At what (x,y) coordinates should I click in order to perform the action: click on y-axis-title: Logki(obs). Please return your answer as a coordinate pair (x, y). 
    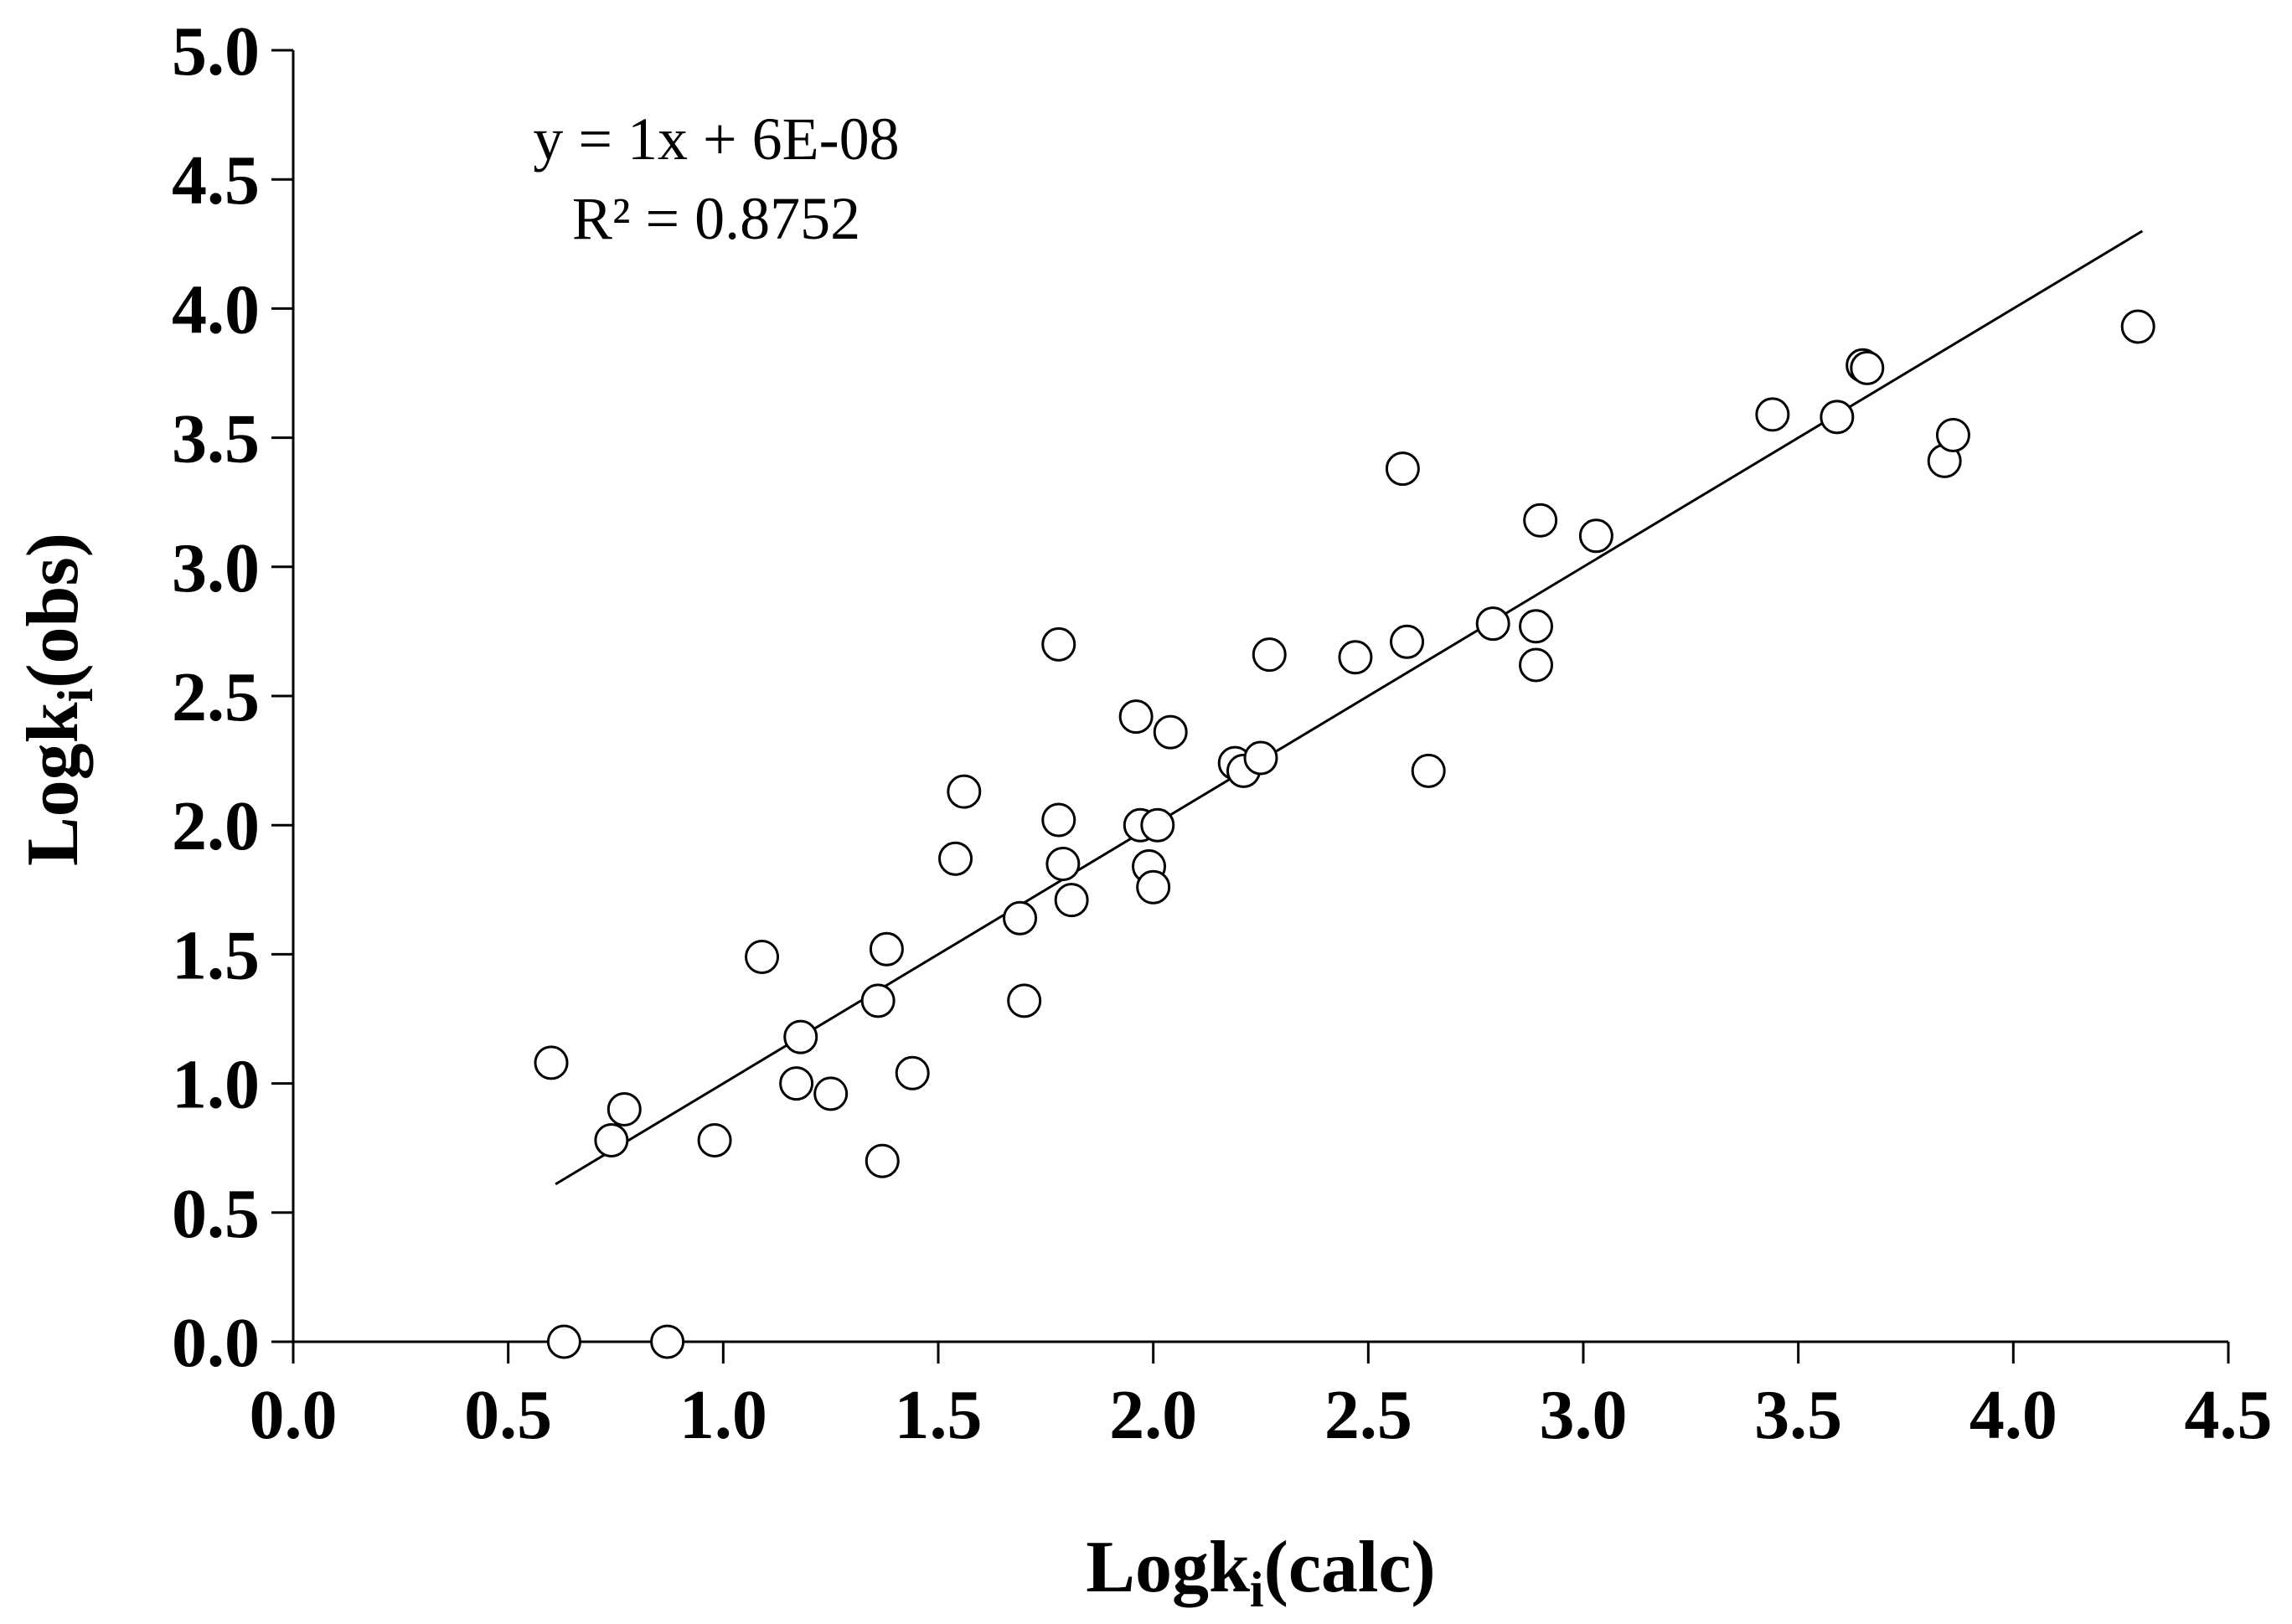
    Looking at the image, I should click on (58, 699).